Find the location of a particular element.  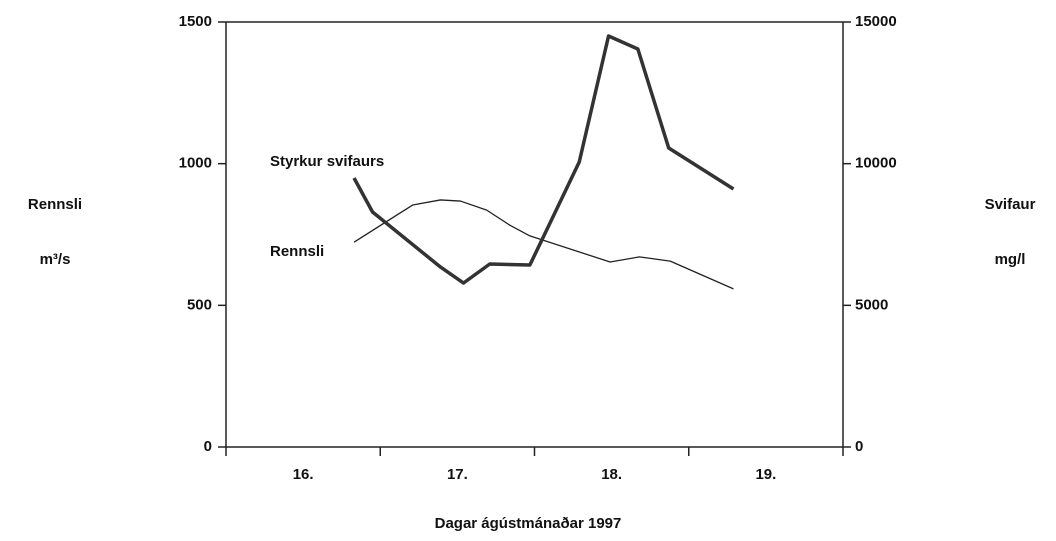

y-tick-label: 0 is located at coordinates (208, 446).